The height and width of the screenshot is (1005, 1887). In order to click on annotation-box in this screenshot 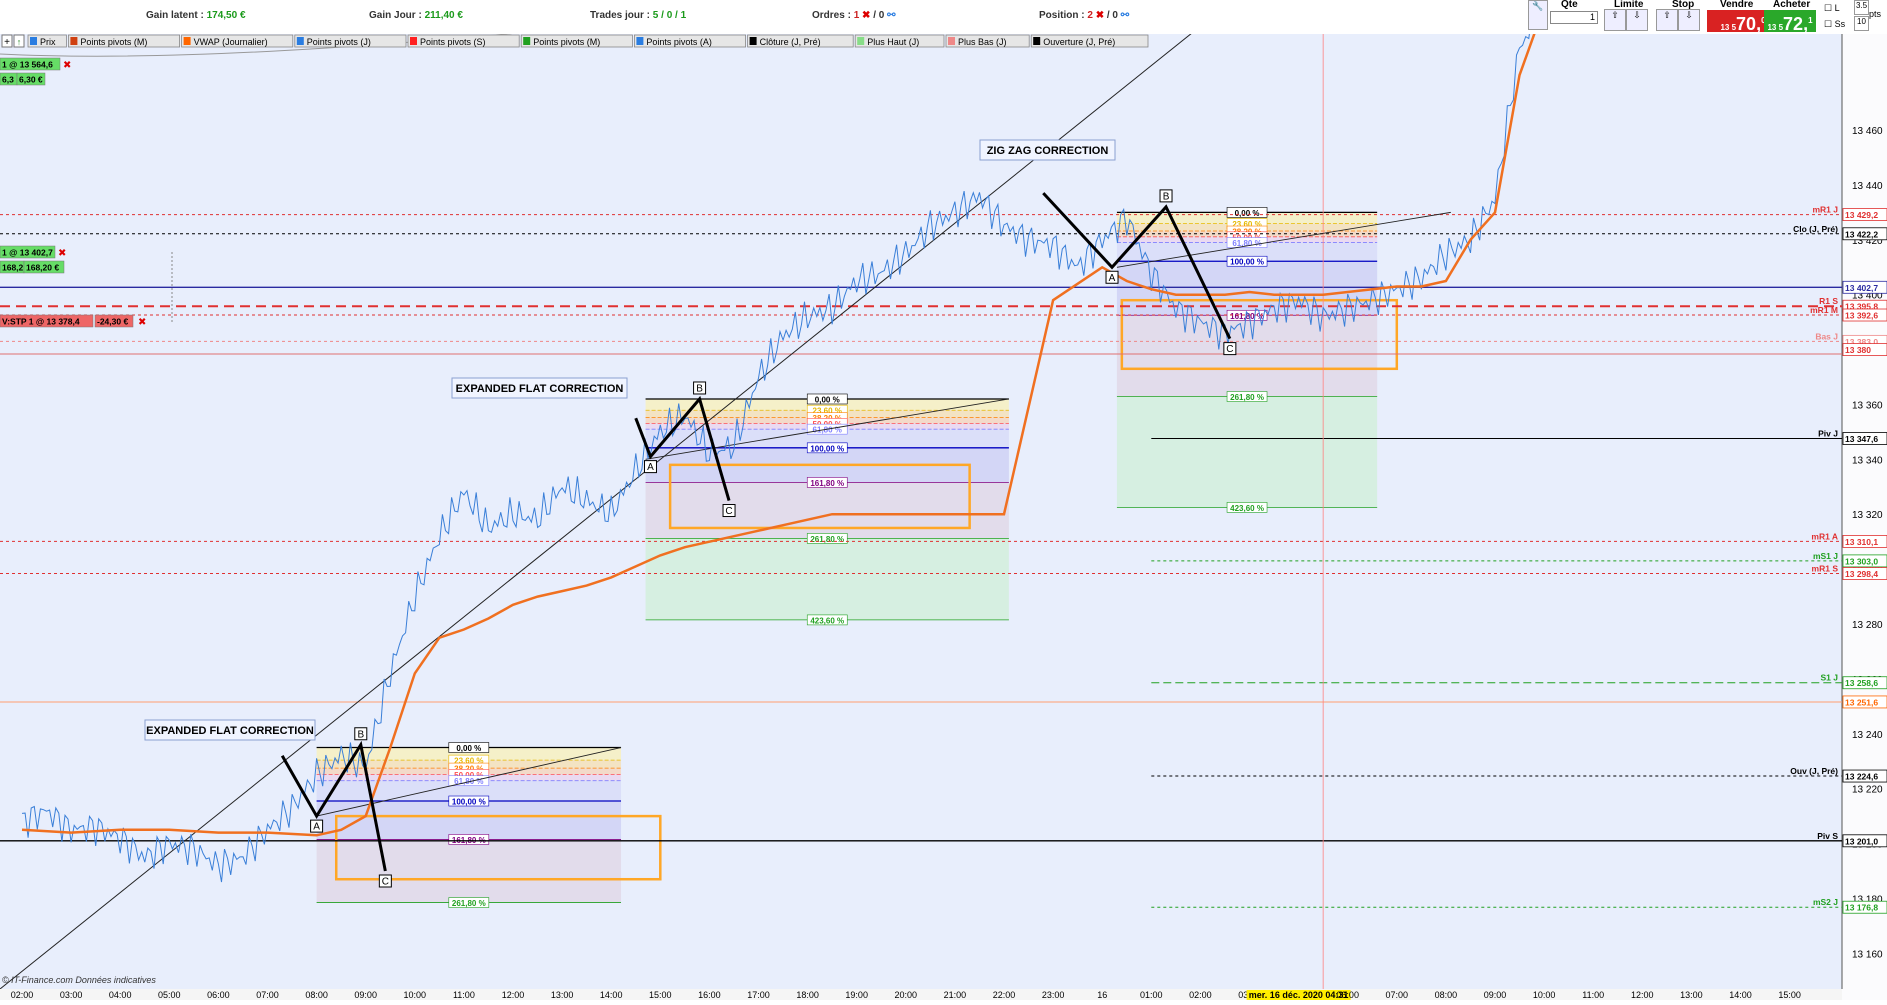, I will do `click(539, 388)`.